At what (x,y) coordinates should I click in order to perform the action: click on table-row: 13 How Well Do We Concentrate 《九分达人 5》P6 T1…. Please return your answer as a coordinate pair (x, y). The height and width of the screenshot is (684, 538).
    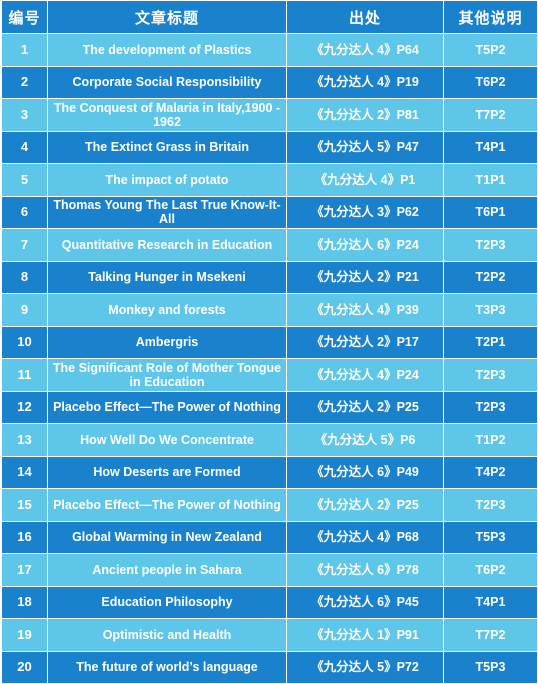
    Looking at the image, I should click on (269, 440).